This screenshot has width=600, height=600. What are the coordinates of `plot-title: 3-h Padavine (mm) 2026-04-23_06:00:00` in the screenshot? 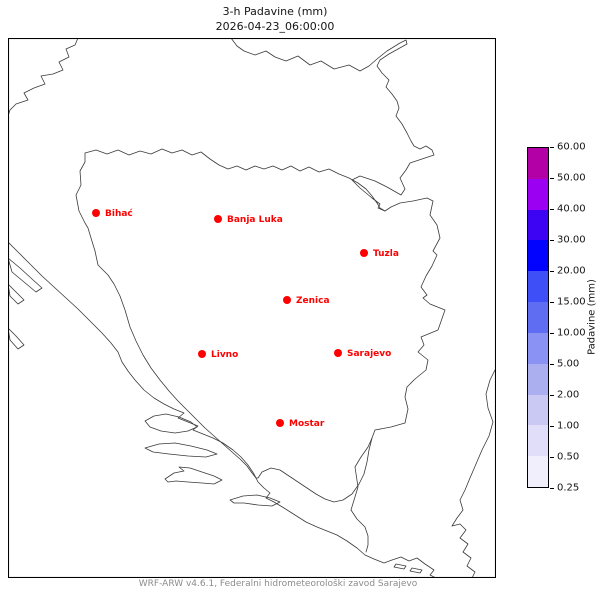 It's located at (275, 19).